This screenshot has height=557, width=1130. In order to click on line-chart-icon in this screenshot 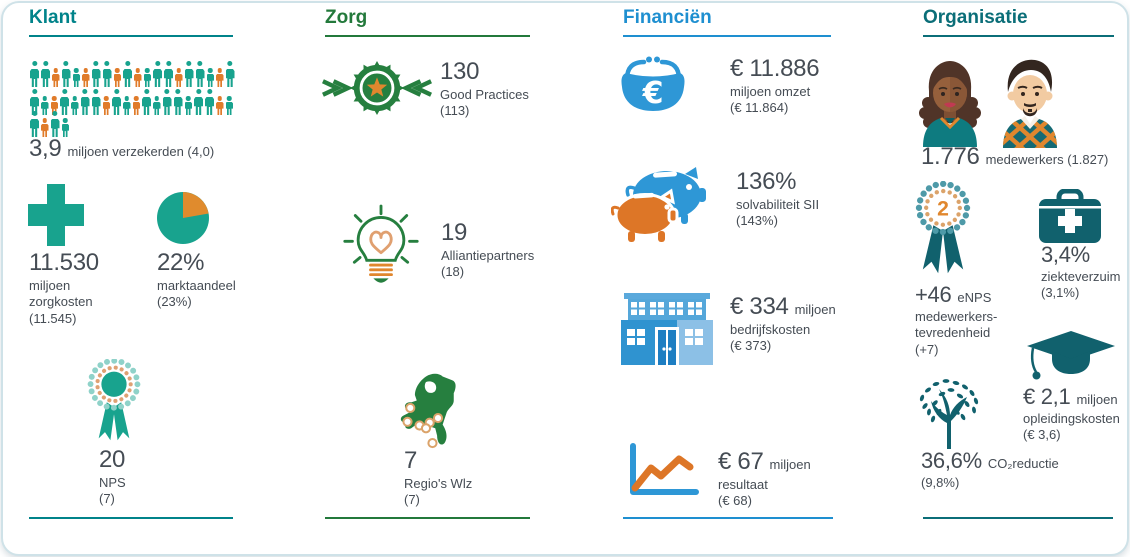, I will do `click(664, 469)`.